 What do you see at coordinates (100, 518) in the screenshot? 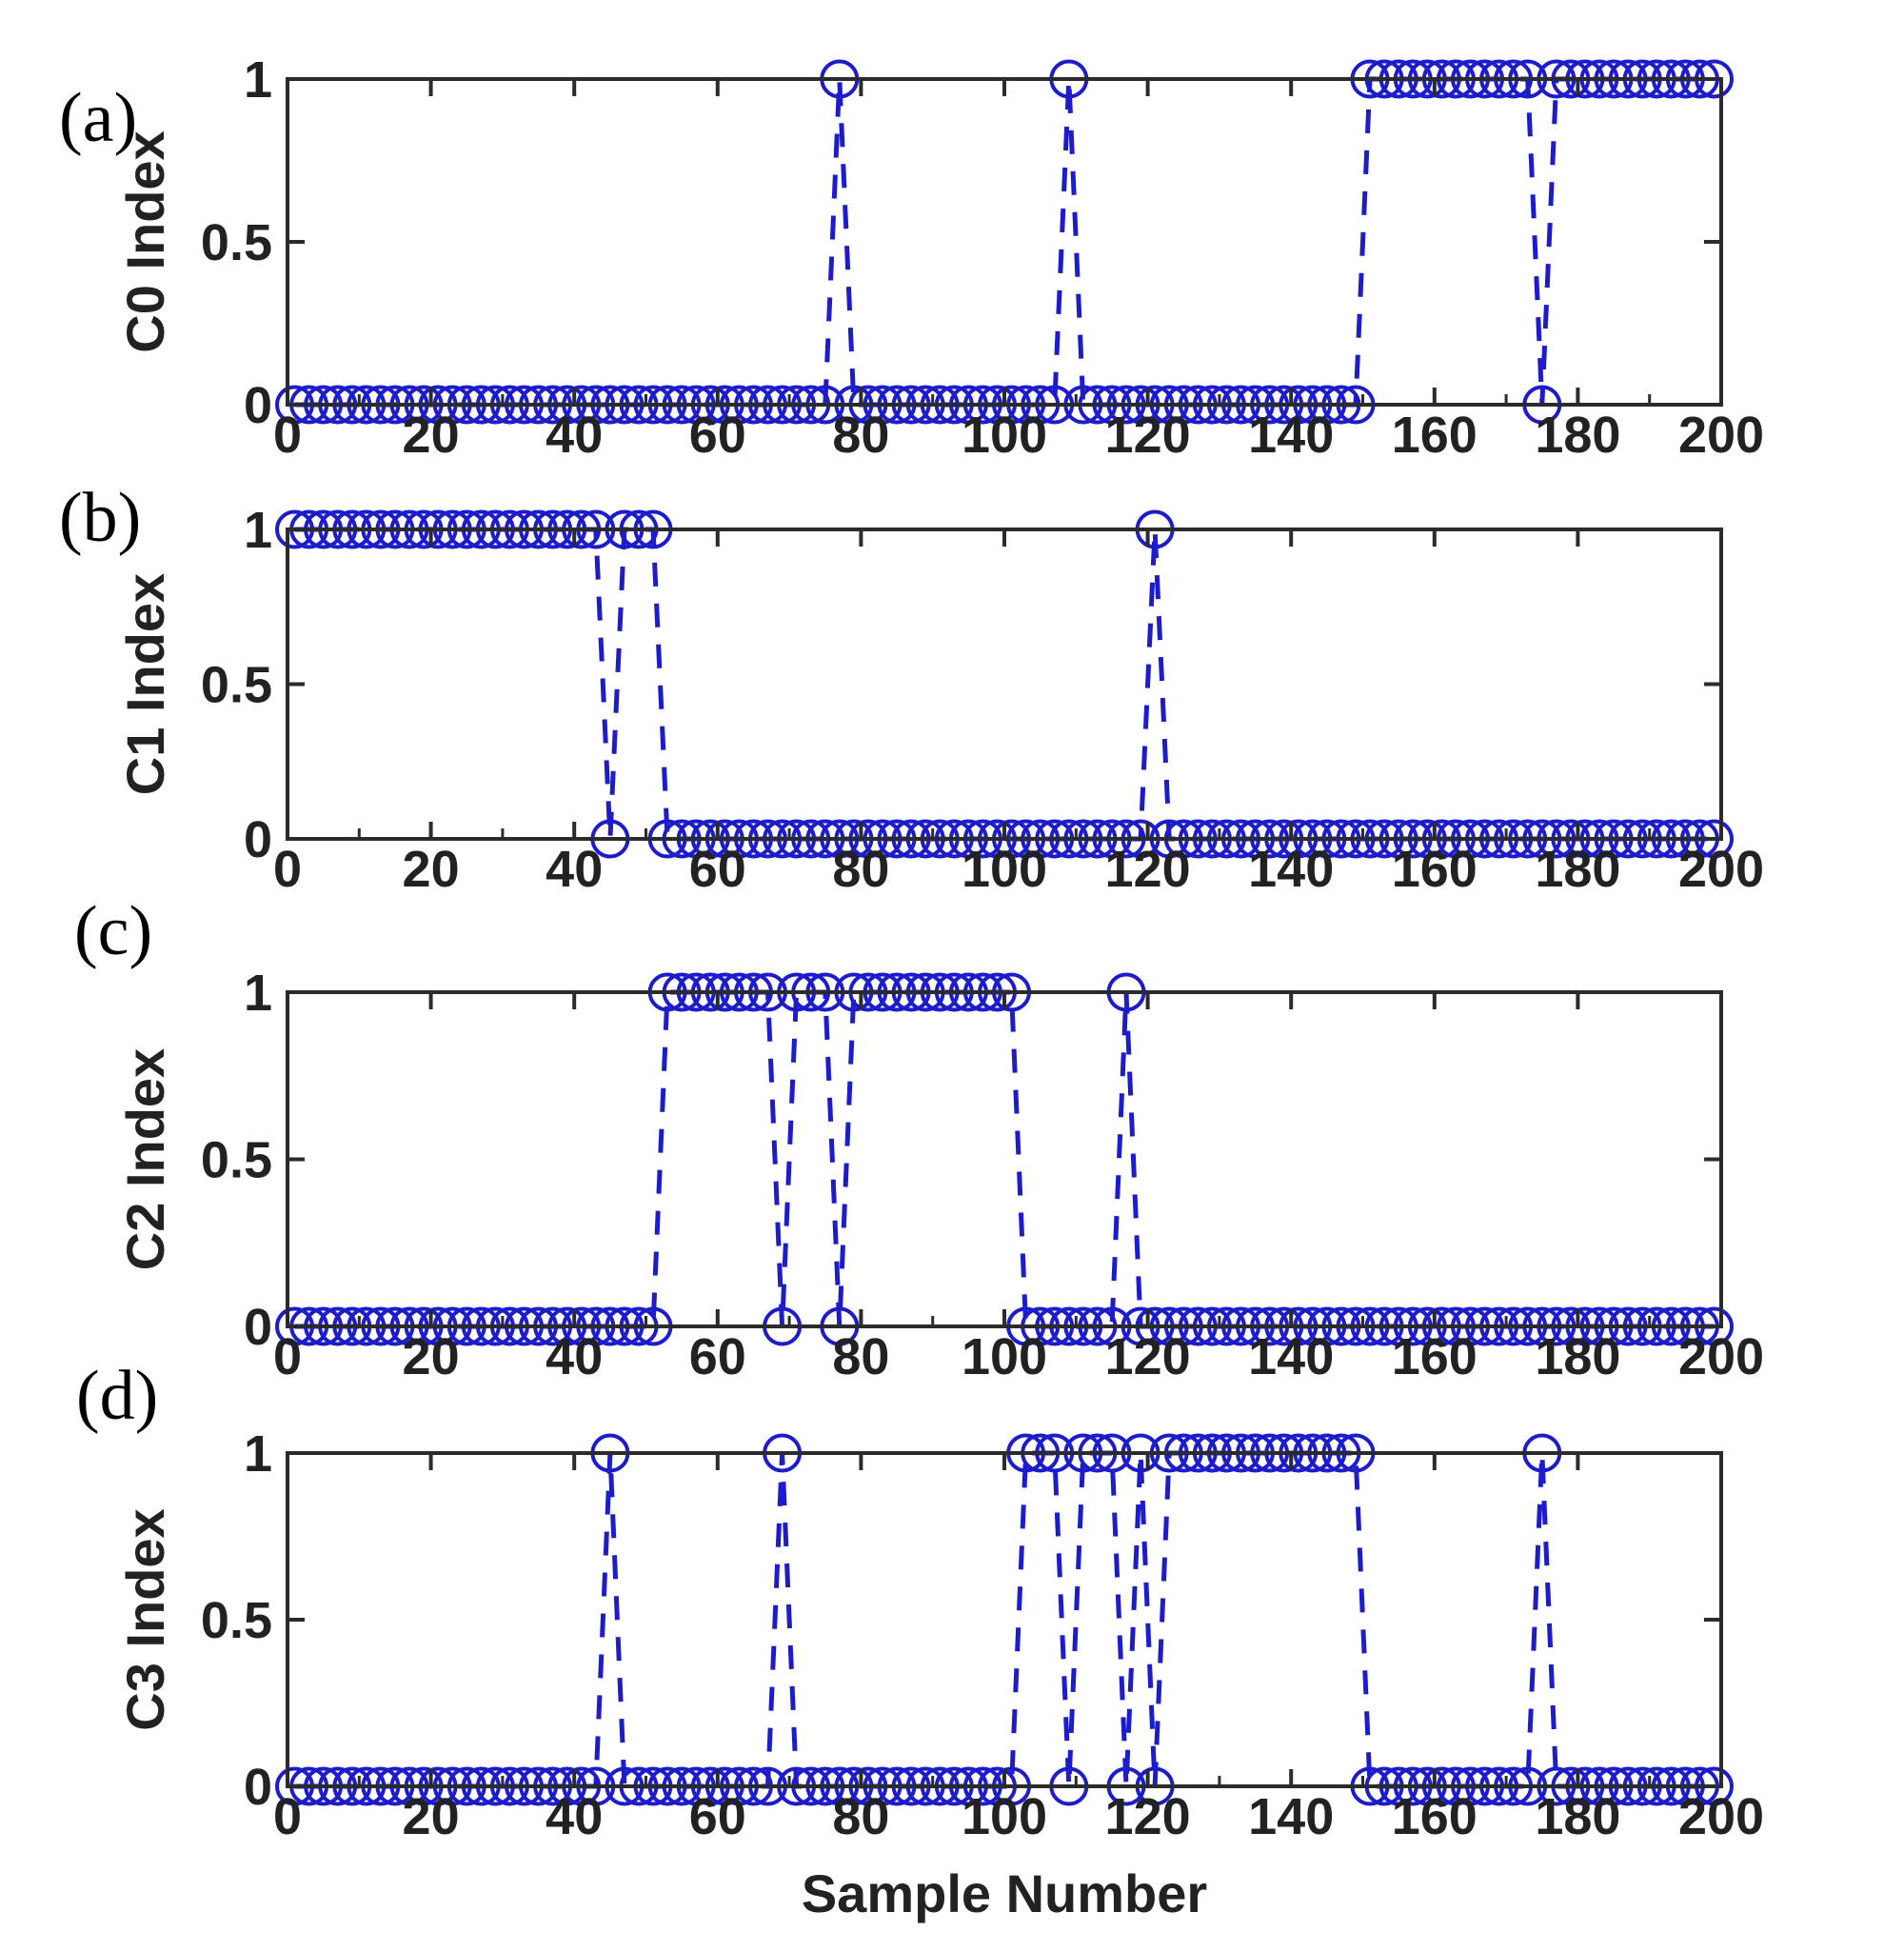
I see `panel-label: (b)` at bounding box center [100, 518].